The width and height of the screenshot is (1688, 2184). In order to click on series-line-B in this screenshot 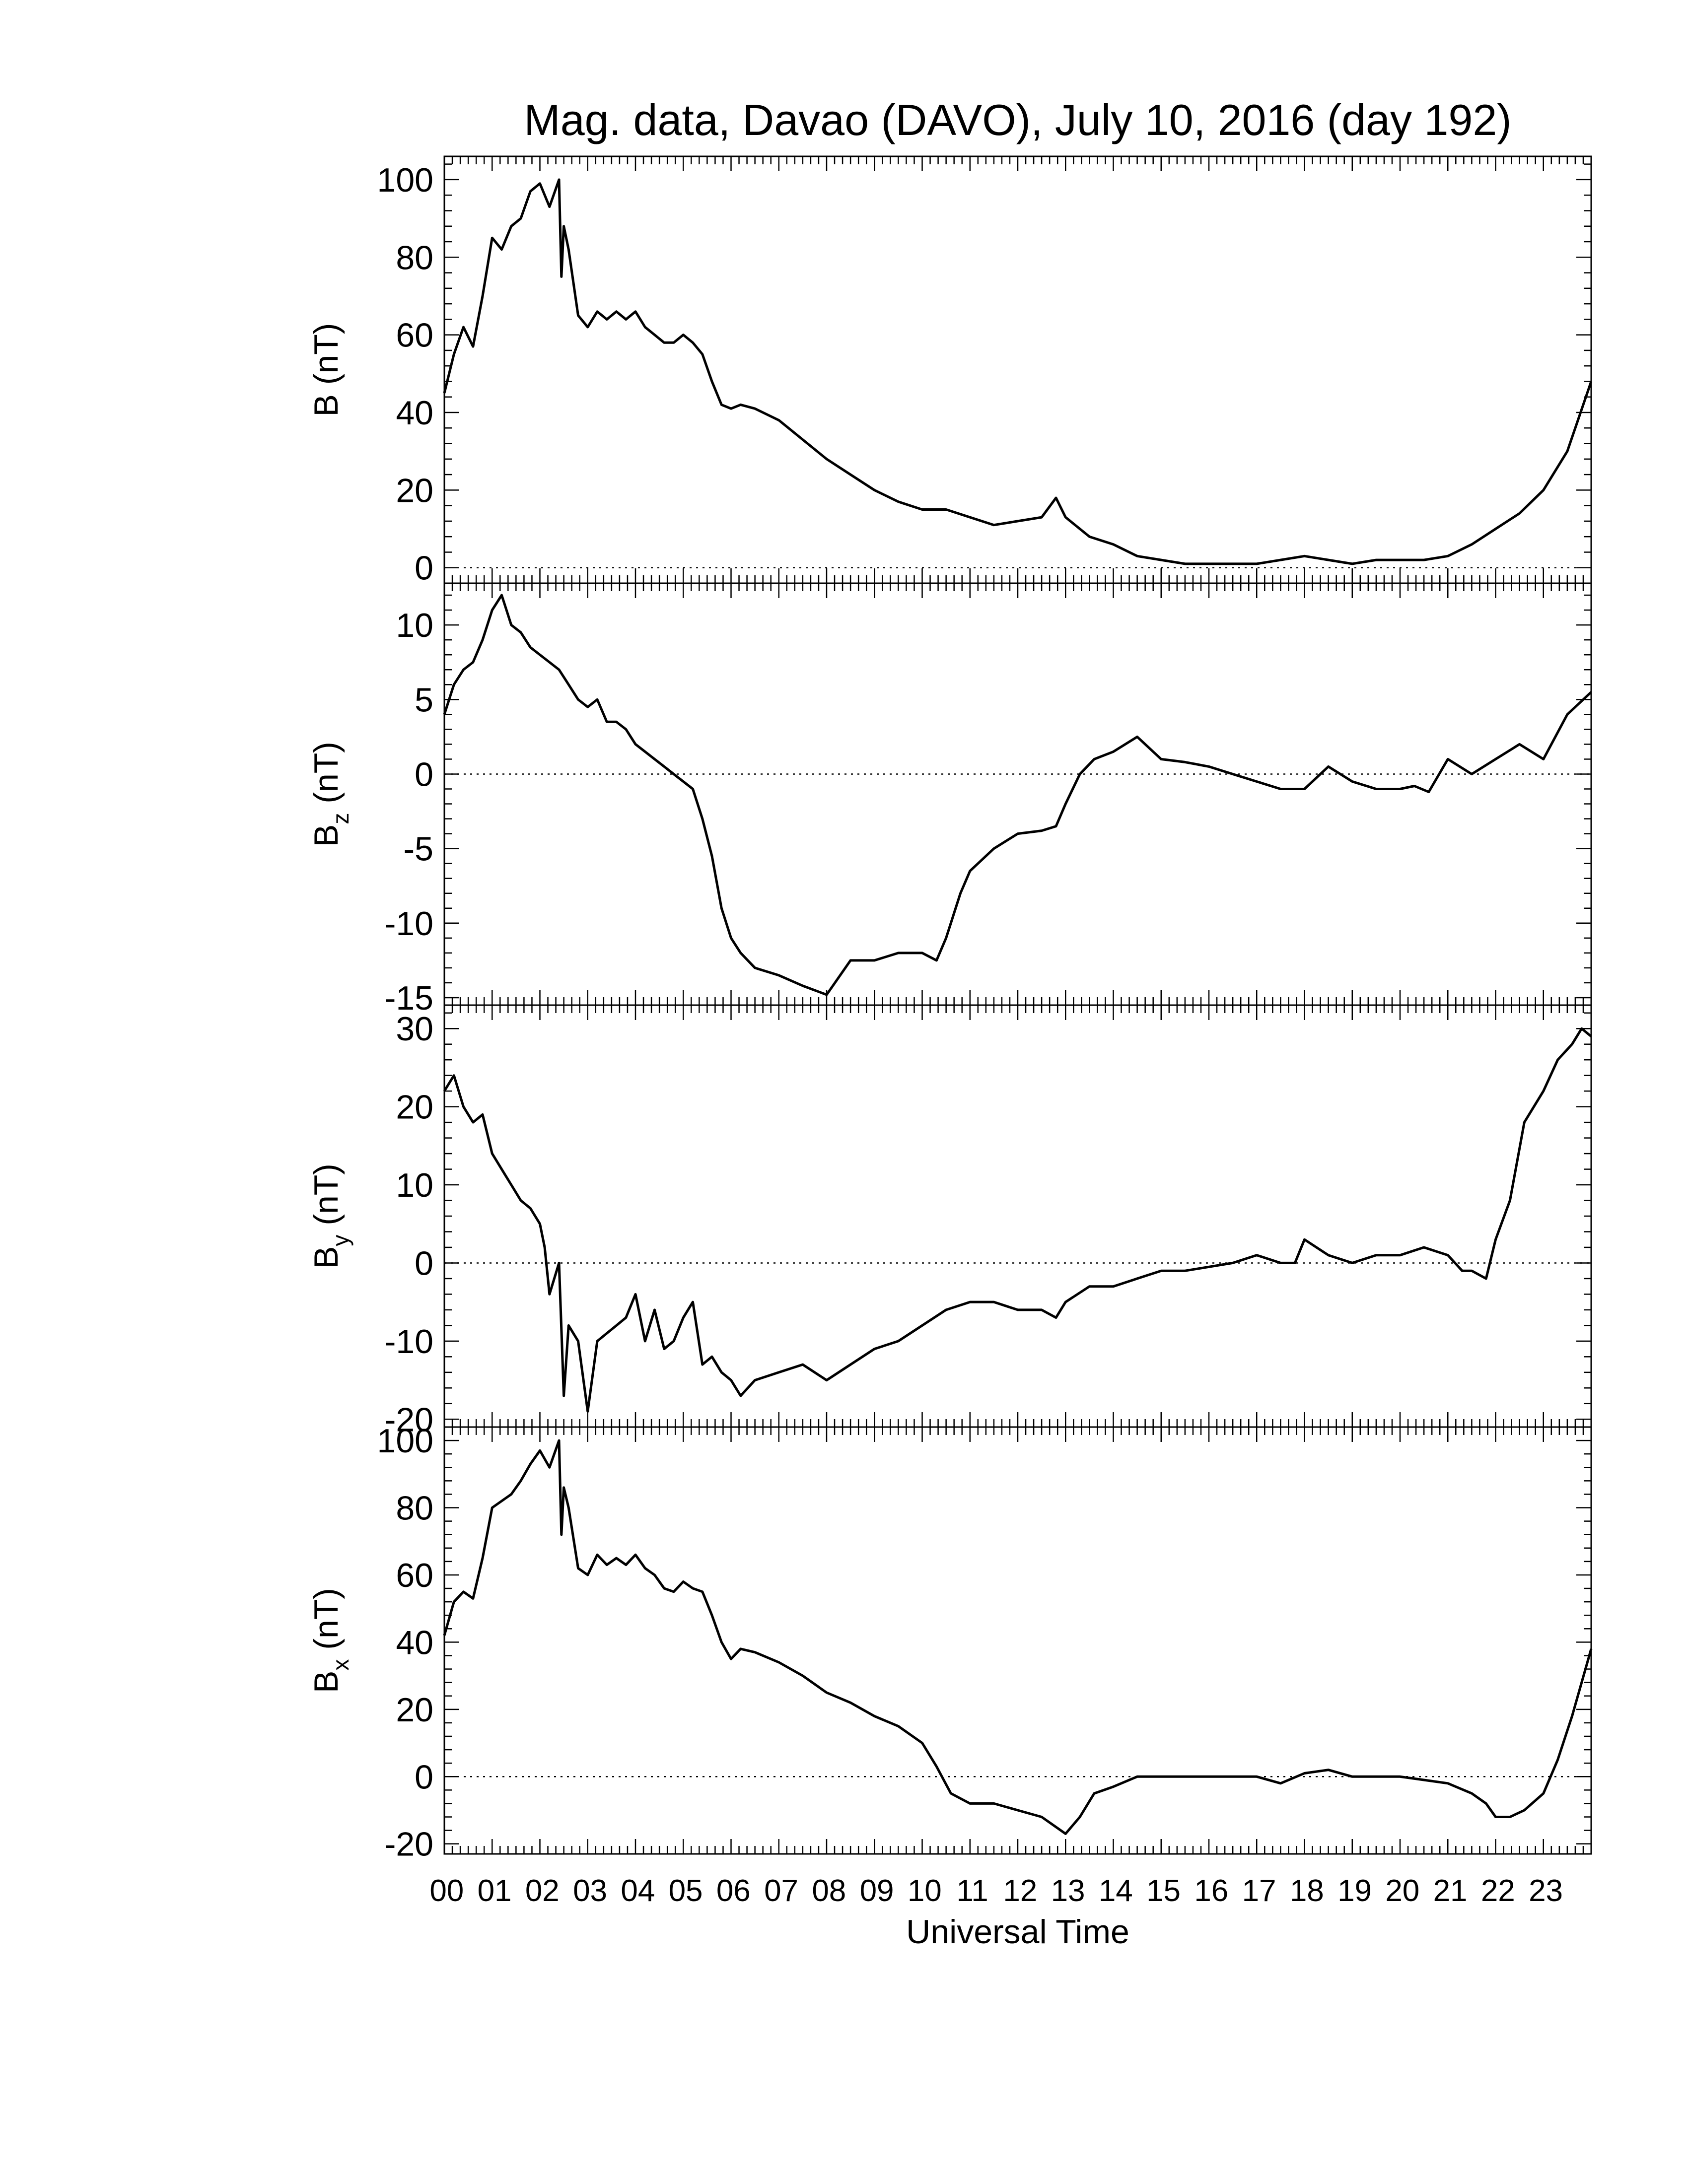, I will do `click(1018, 371)`.